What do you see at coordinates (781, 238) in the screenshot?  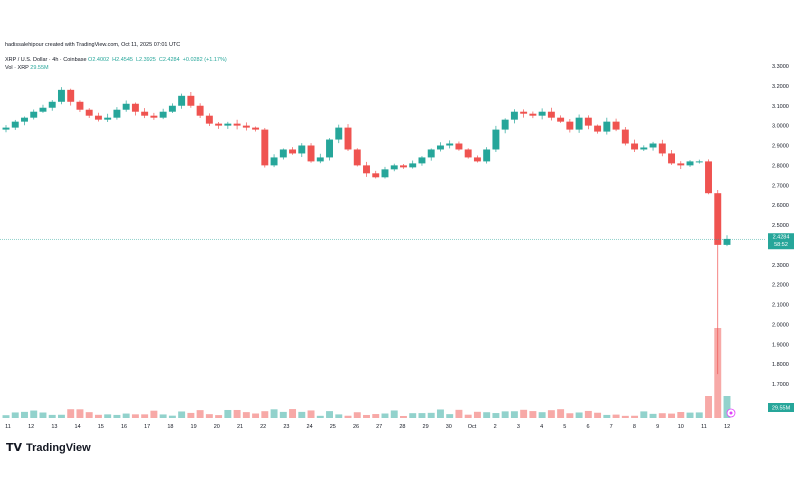 I see `svg-text: 2.4284` at bounding box center [781, 238].